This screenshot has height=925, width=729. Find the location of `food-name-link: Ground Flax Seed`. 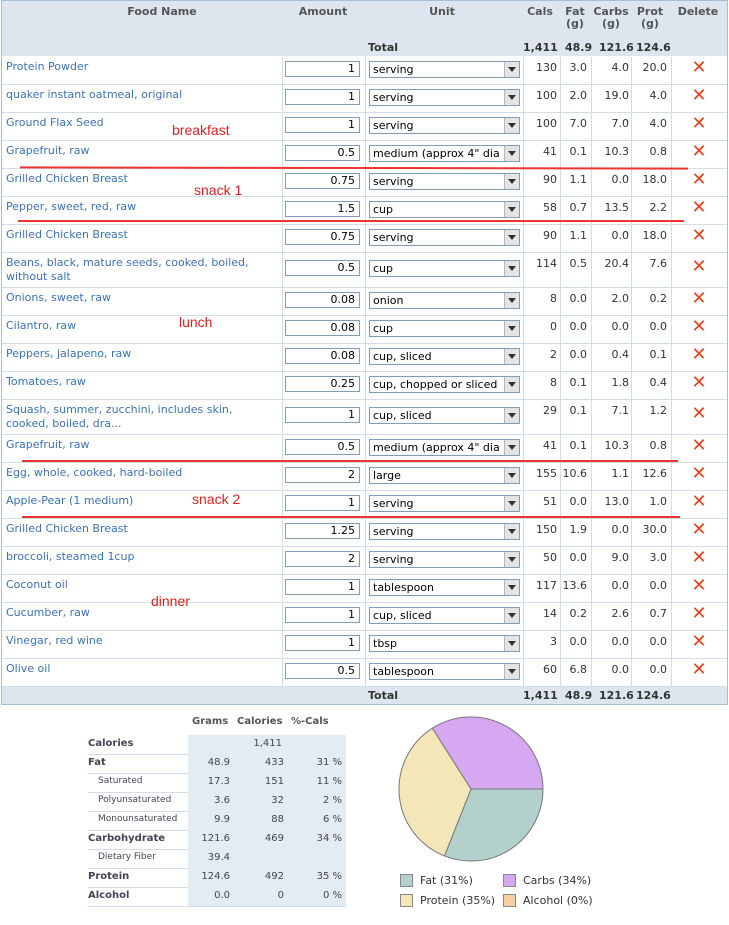

food-name-link: Ground Flax Seed is located at coordinates (55, 122).